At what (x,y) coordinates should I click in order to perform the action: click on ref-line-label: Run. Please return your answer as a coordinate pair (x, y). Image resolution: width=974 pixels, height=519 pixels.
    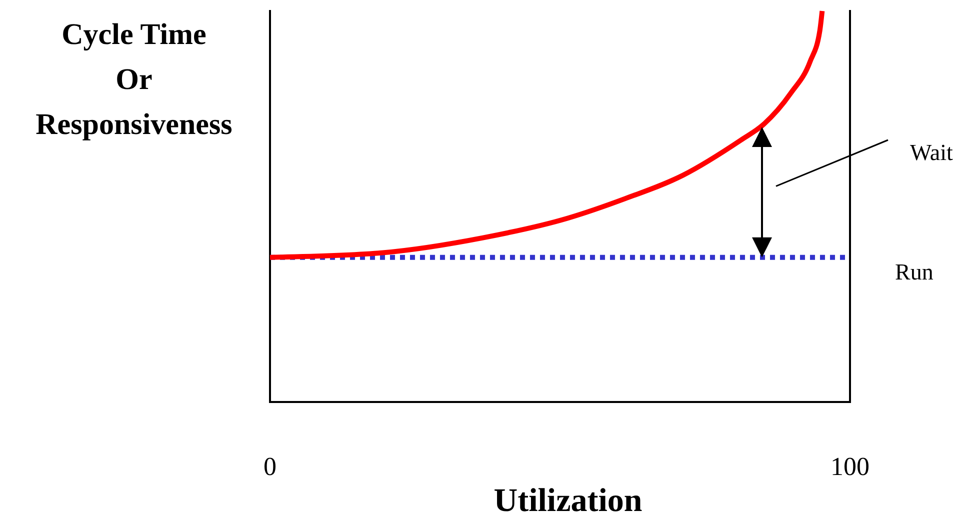
    Looking at the image, I should click on (914, 271).